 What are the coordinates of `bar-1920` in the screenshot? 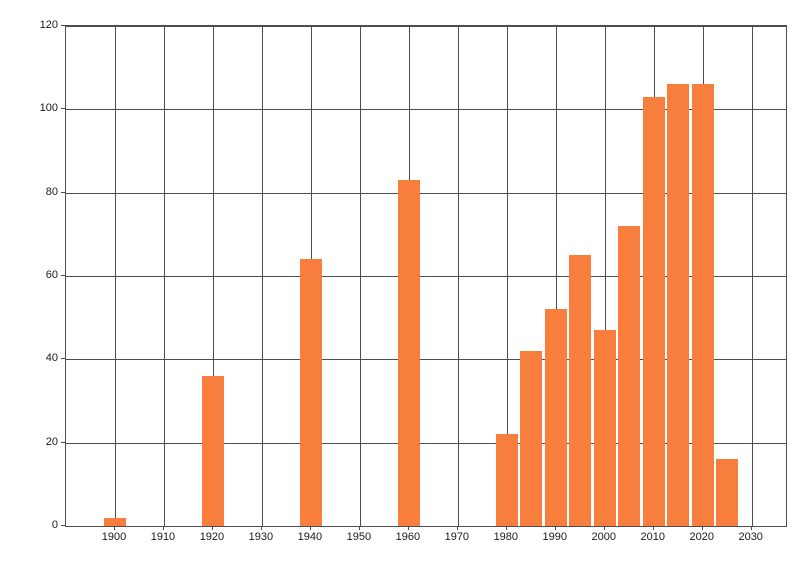 It's located at (212, 451).